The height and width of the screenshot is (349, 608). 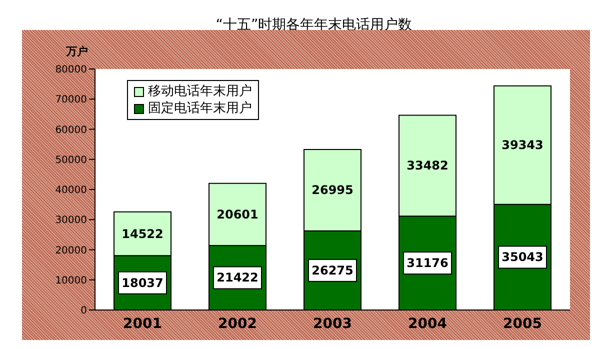 What do you see at coordinates (523, 257) in the screenshot?
I see `data-label: 35043` at bounding box center [523, 257].